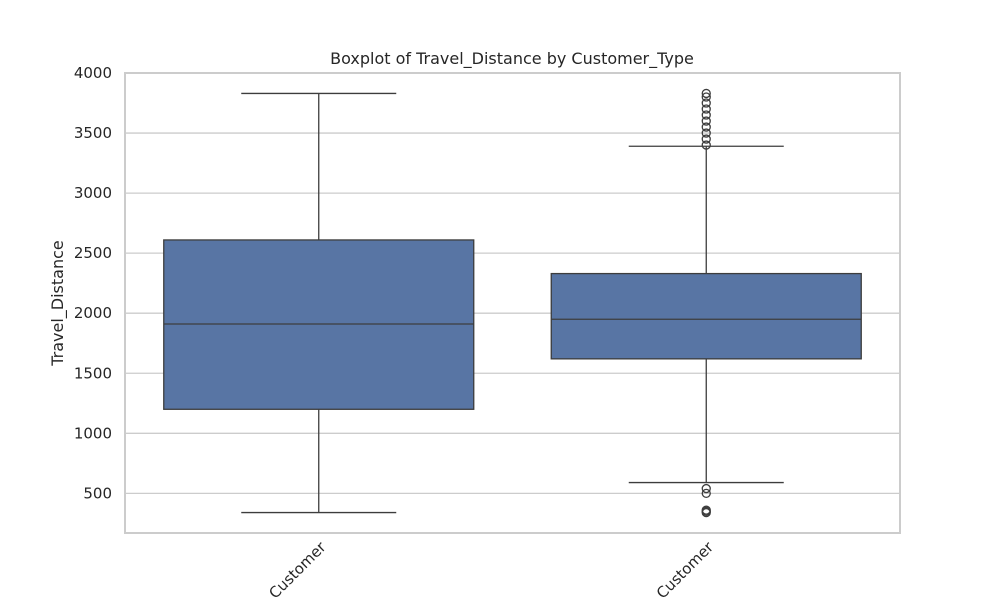 The width and height of the screenshot is (1000, 600). What do you see at coordinates (93, 133) in the screenshot?
I see `y-tick-label: 3500` at bounding box center [93, 133].